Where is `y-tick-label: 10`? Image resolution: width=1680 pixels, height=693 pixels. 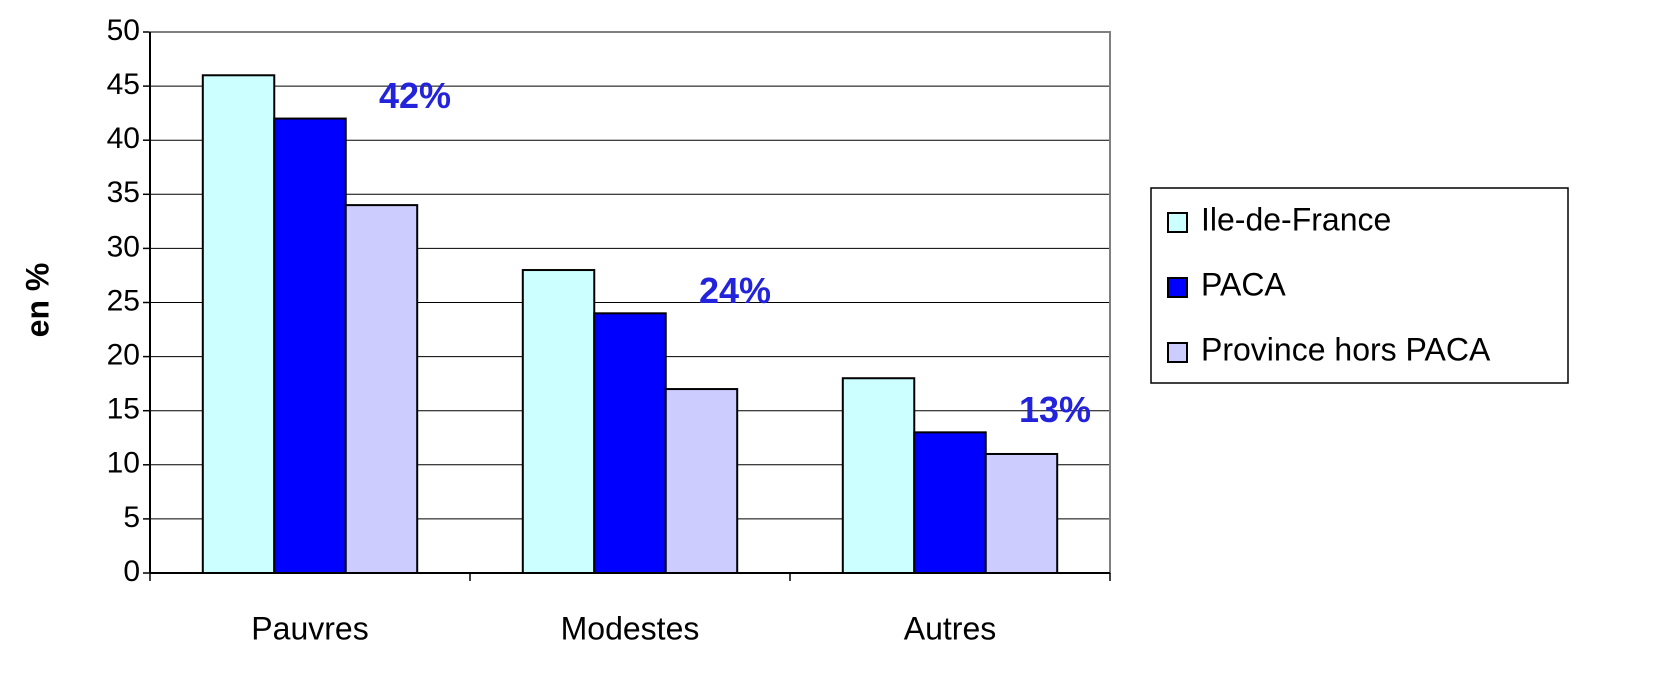 y-tick-label: 10 is located at coordinates (123, 463).